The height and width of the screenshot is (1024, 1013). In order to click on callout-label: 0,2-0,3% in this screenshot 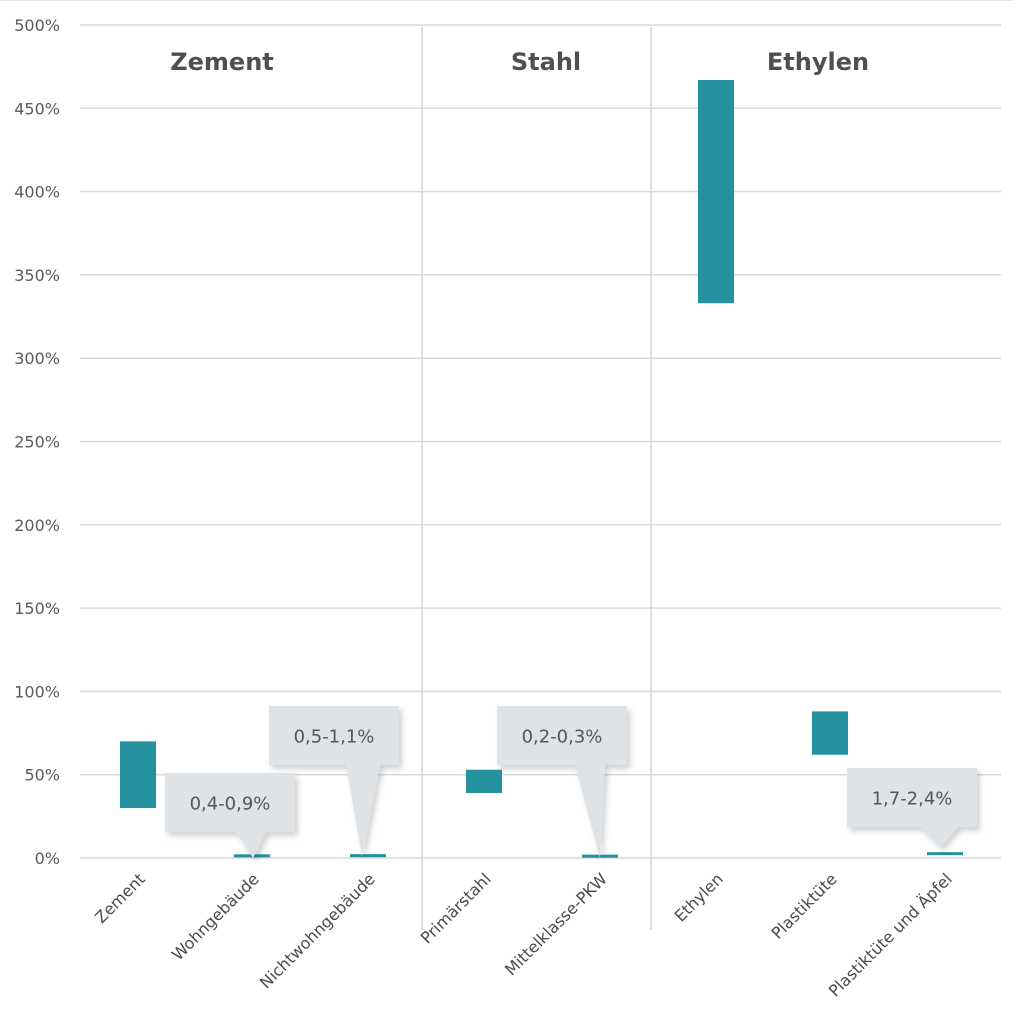, I will do `click(562, 737)`.